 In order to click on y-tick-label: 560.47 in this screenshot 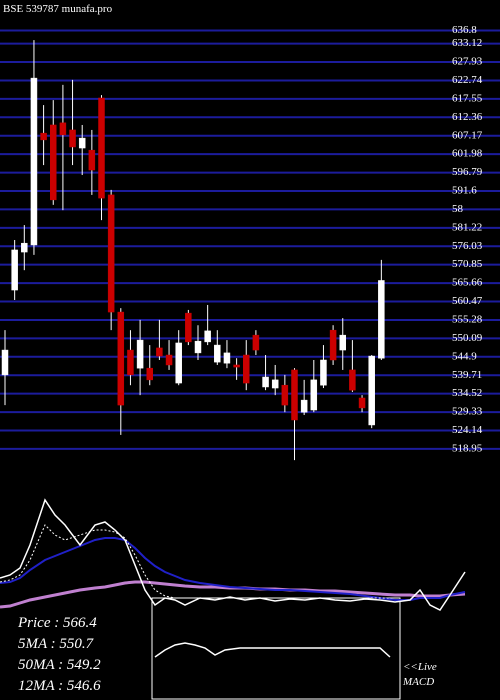, I will do `click(467, 301)`.